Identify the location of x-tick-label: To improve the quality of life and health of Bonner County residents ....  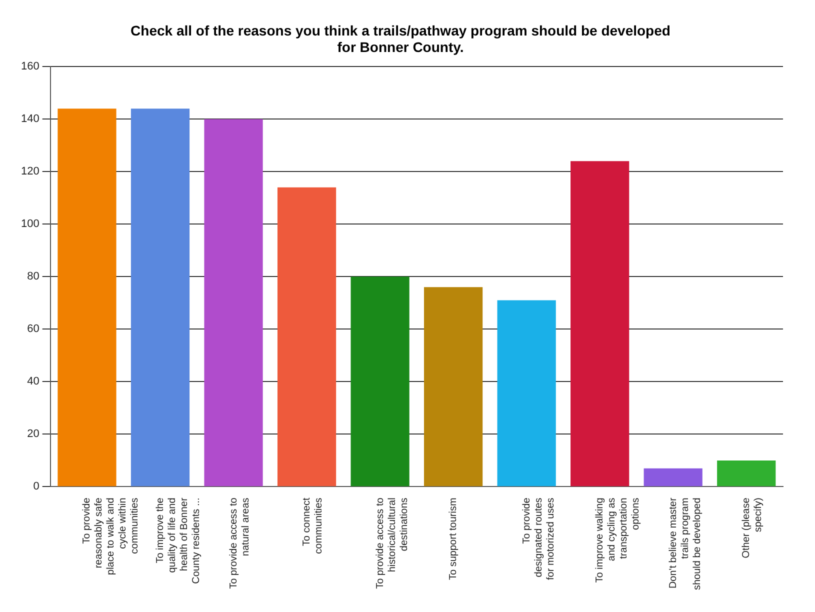
(178, 540).